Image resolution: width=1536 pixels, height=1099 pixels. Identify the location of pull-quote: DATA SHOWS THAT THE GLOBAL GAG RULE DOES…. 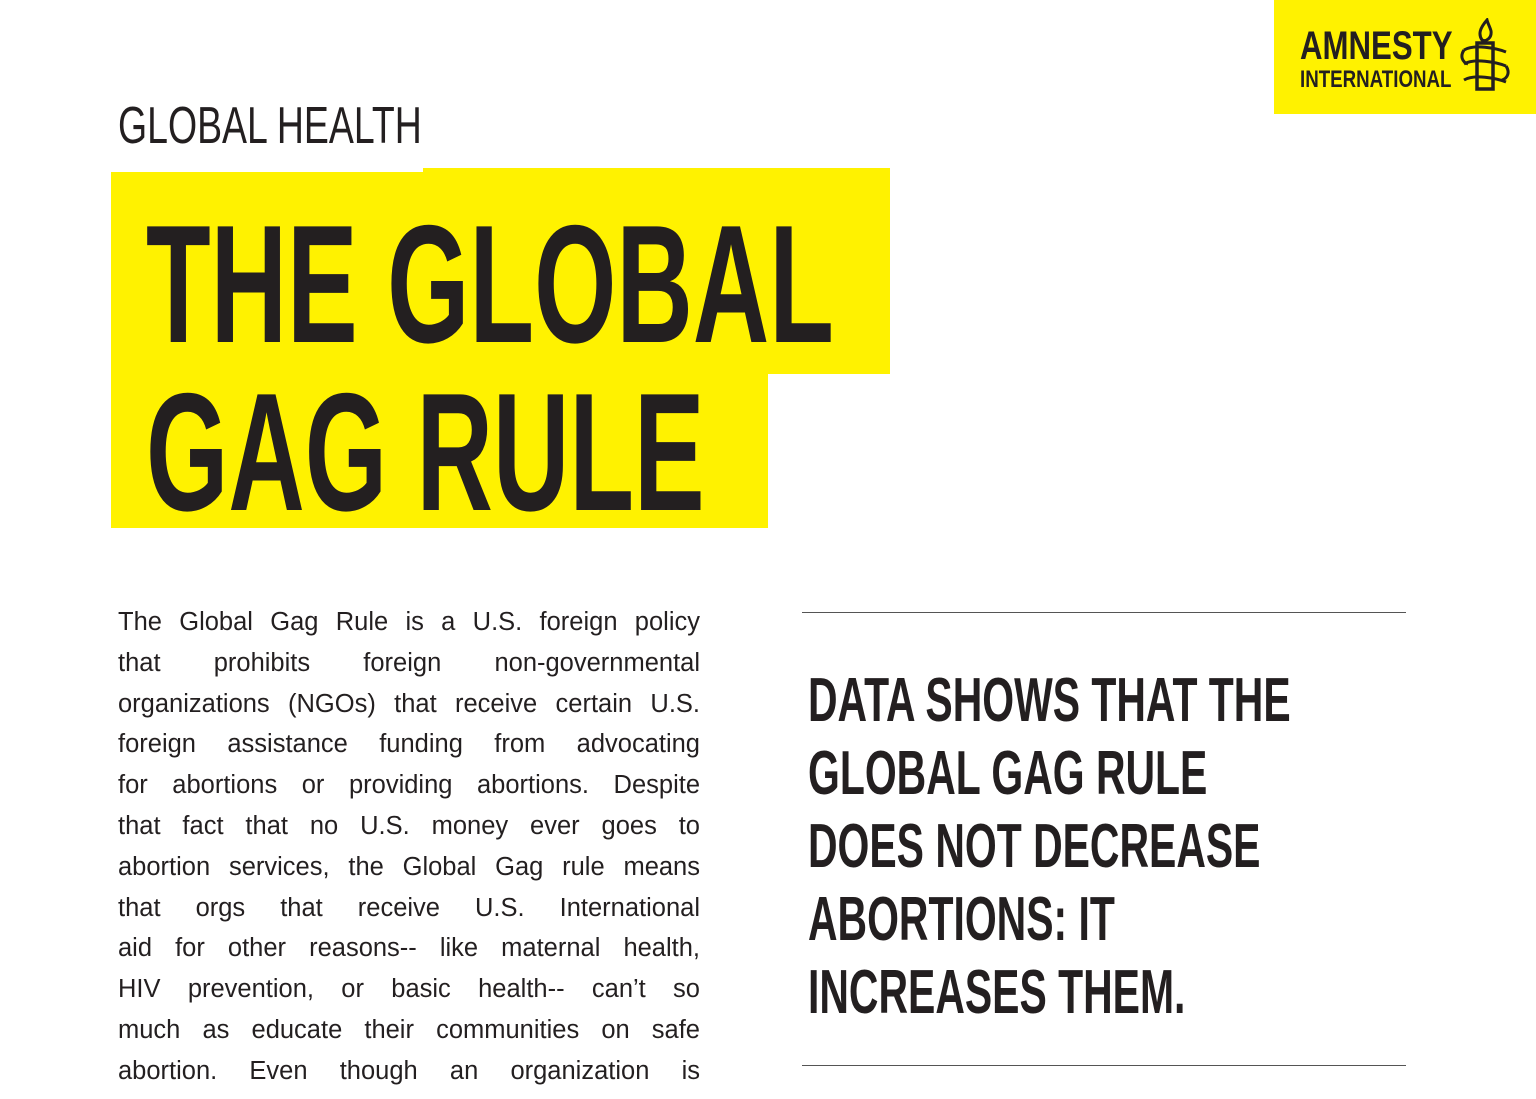
(1049, 846).